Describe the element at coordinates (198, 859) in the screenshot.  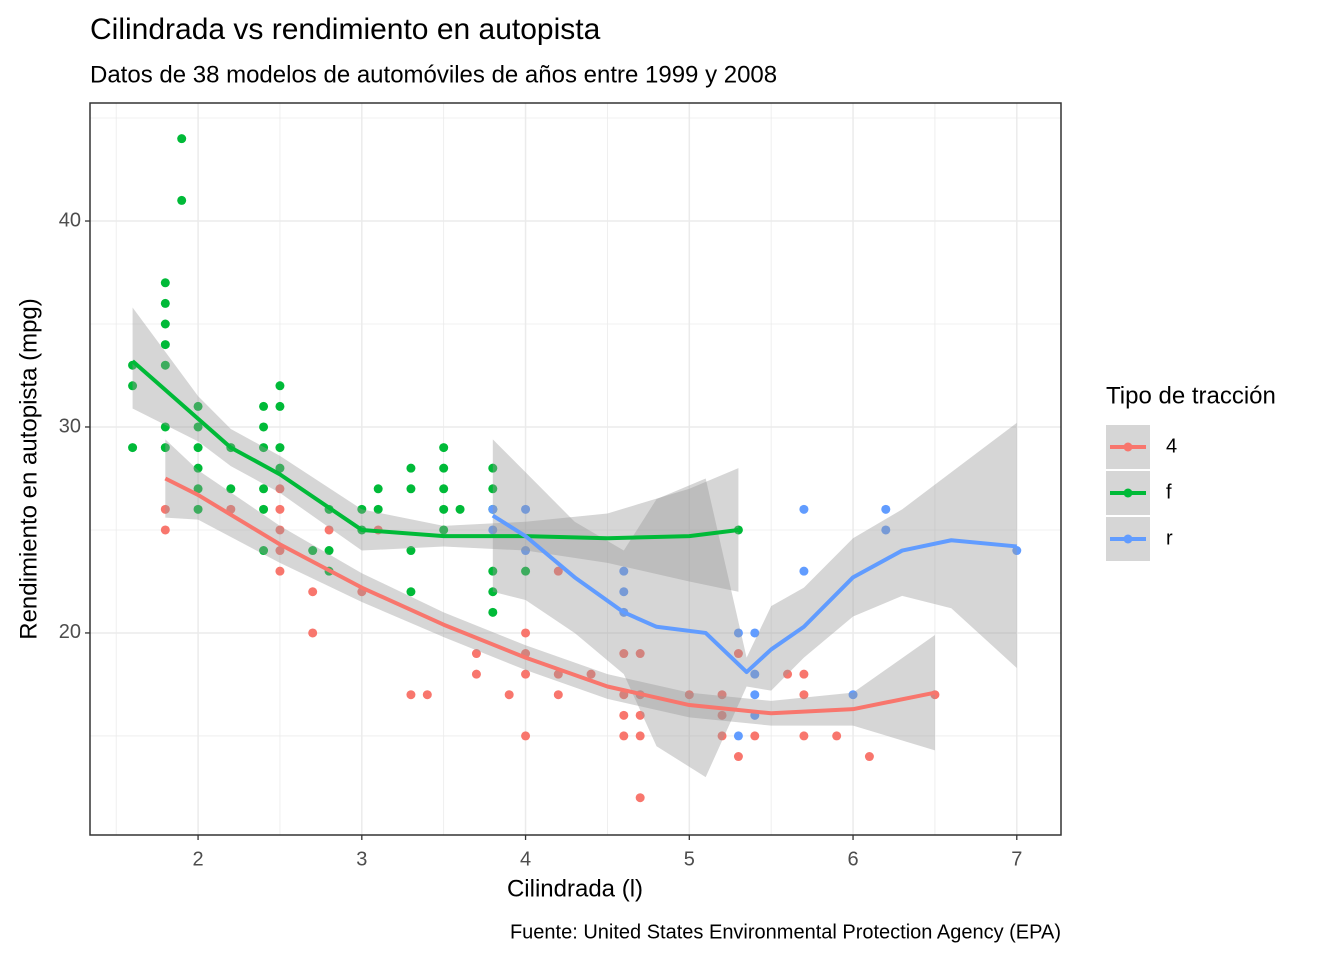
I see `x-tick-label: 2` at that location.